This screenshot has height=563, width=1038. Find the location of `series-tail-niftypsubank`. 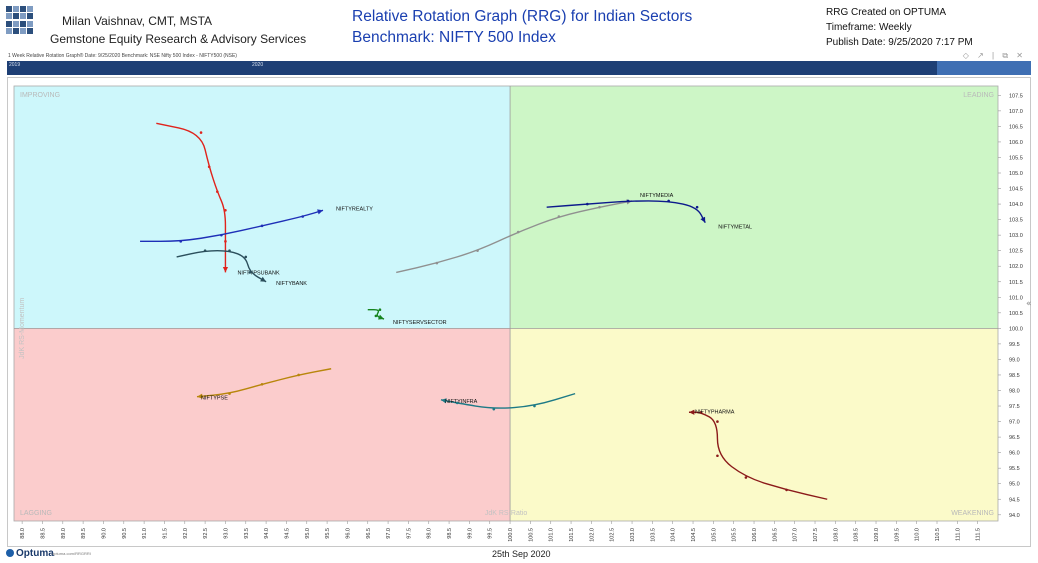

series-tail-niftypsubank is located at coordinates (191, 197).